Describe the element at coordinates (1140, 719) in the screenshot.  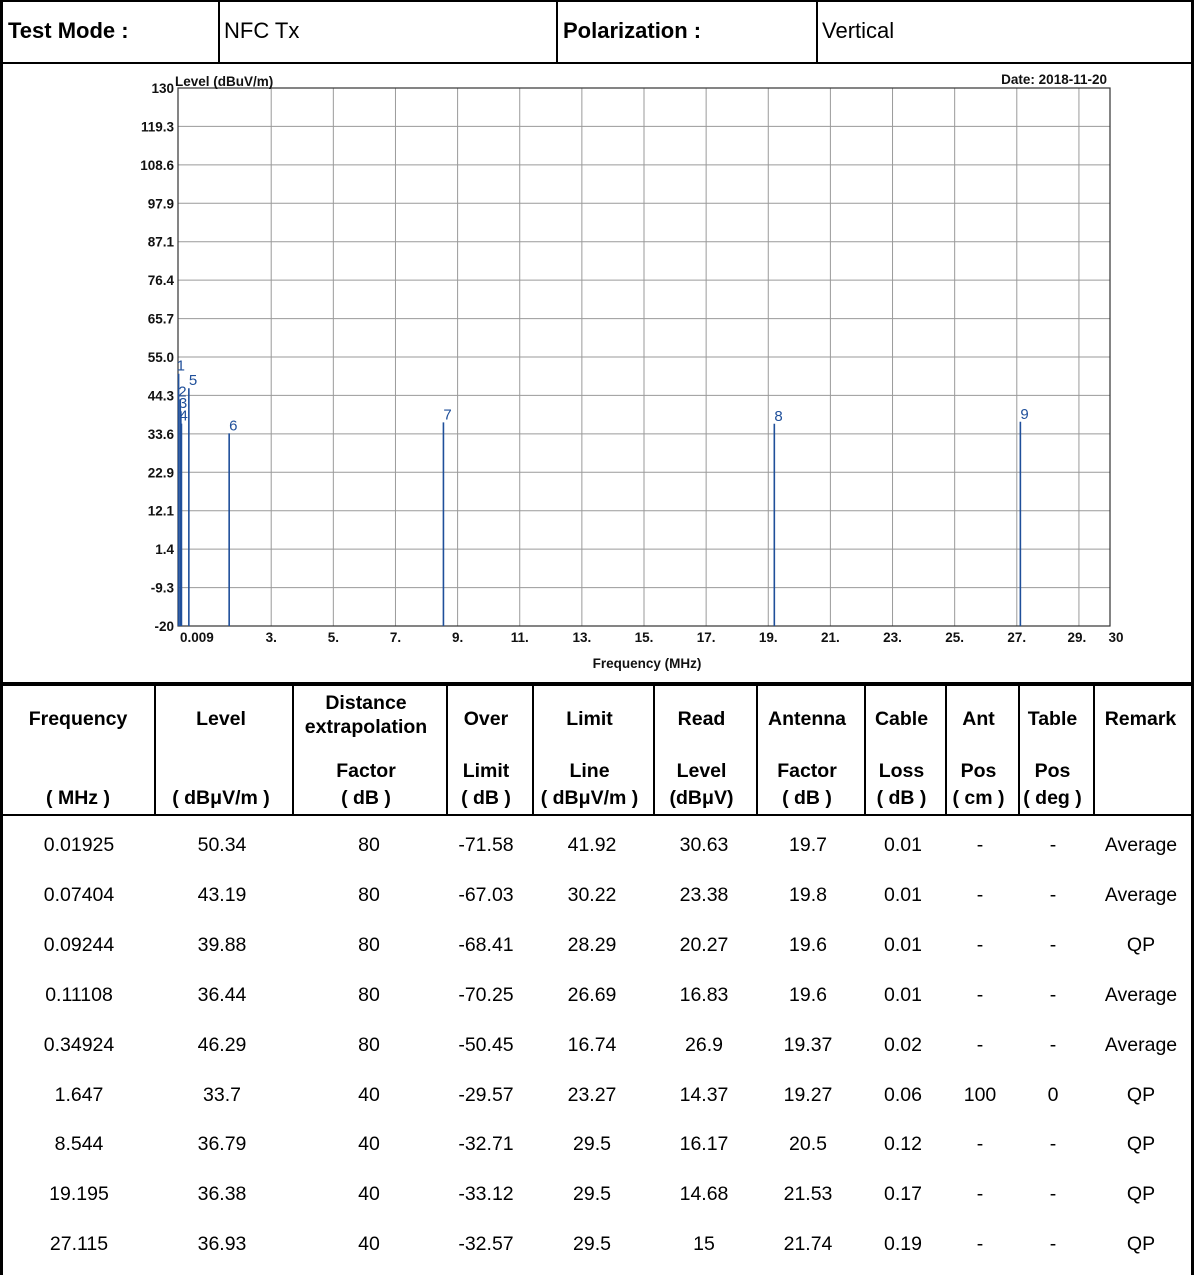
I see `column-header-line: Remark` at that location.